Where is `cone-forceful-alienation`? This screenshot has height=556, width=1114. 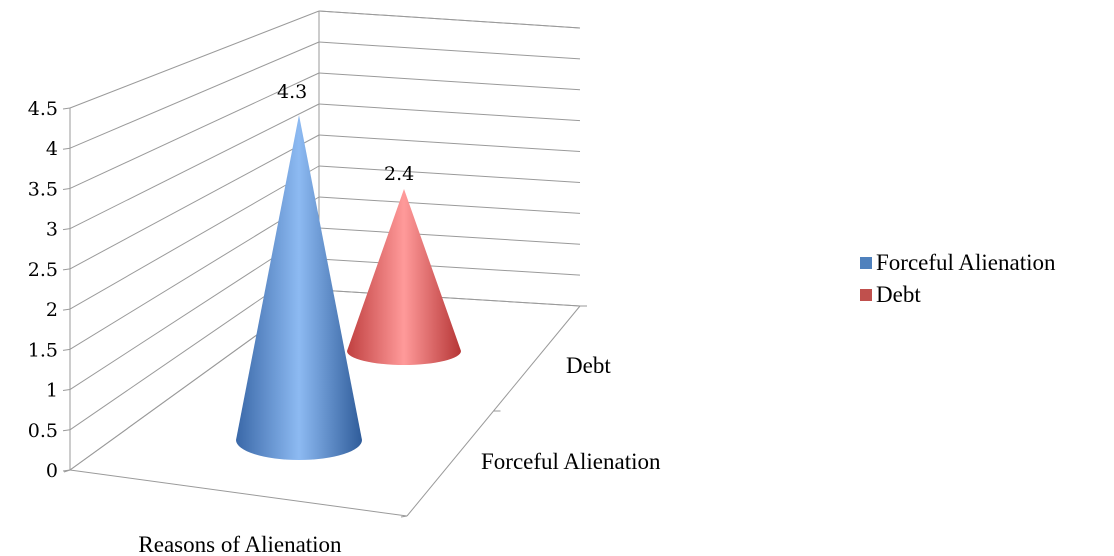 cone-forceful-alienation is located at coordinates (299, 287).